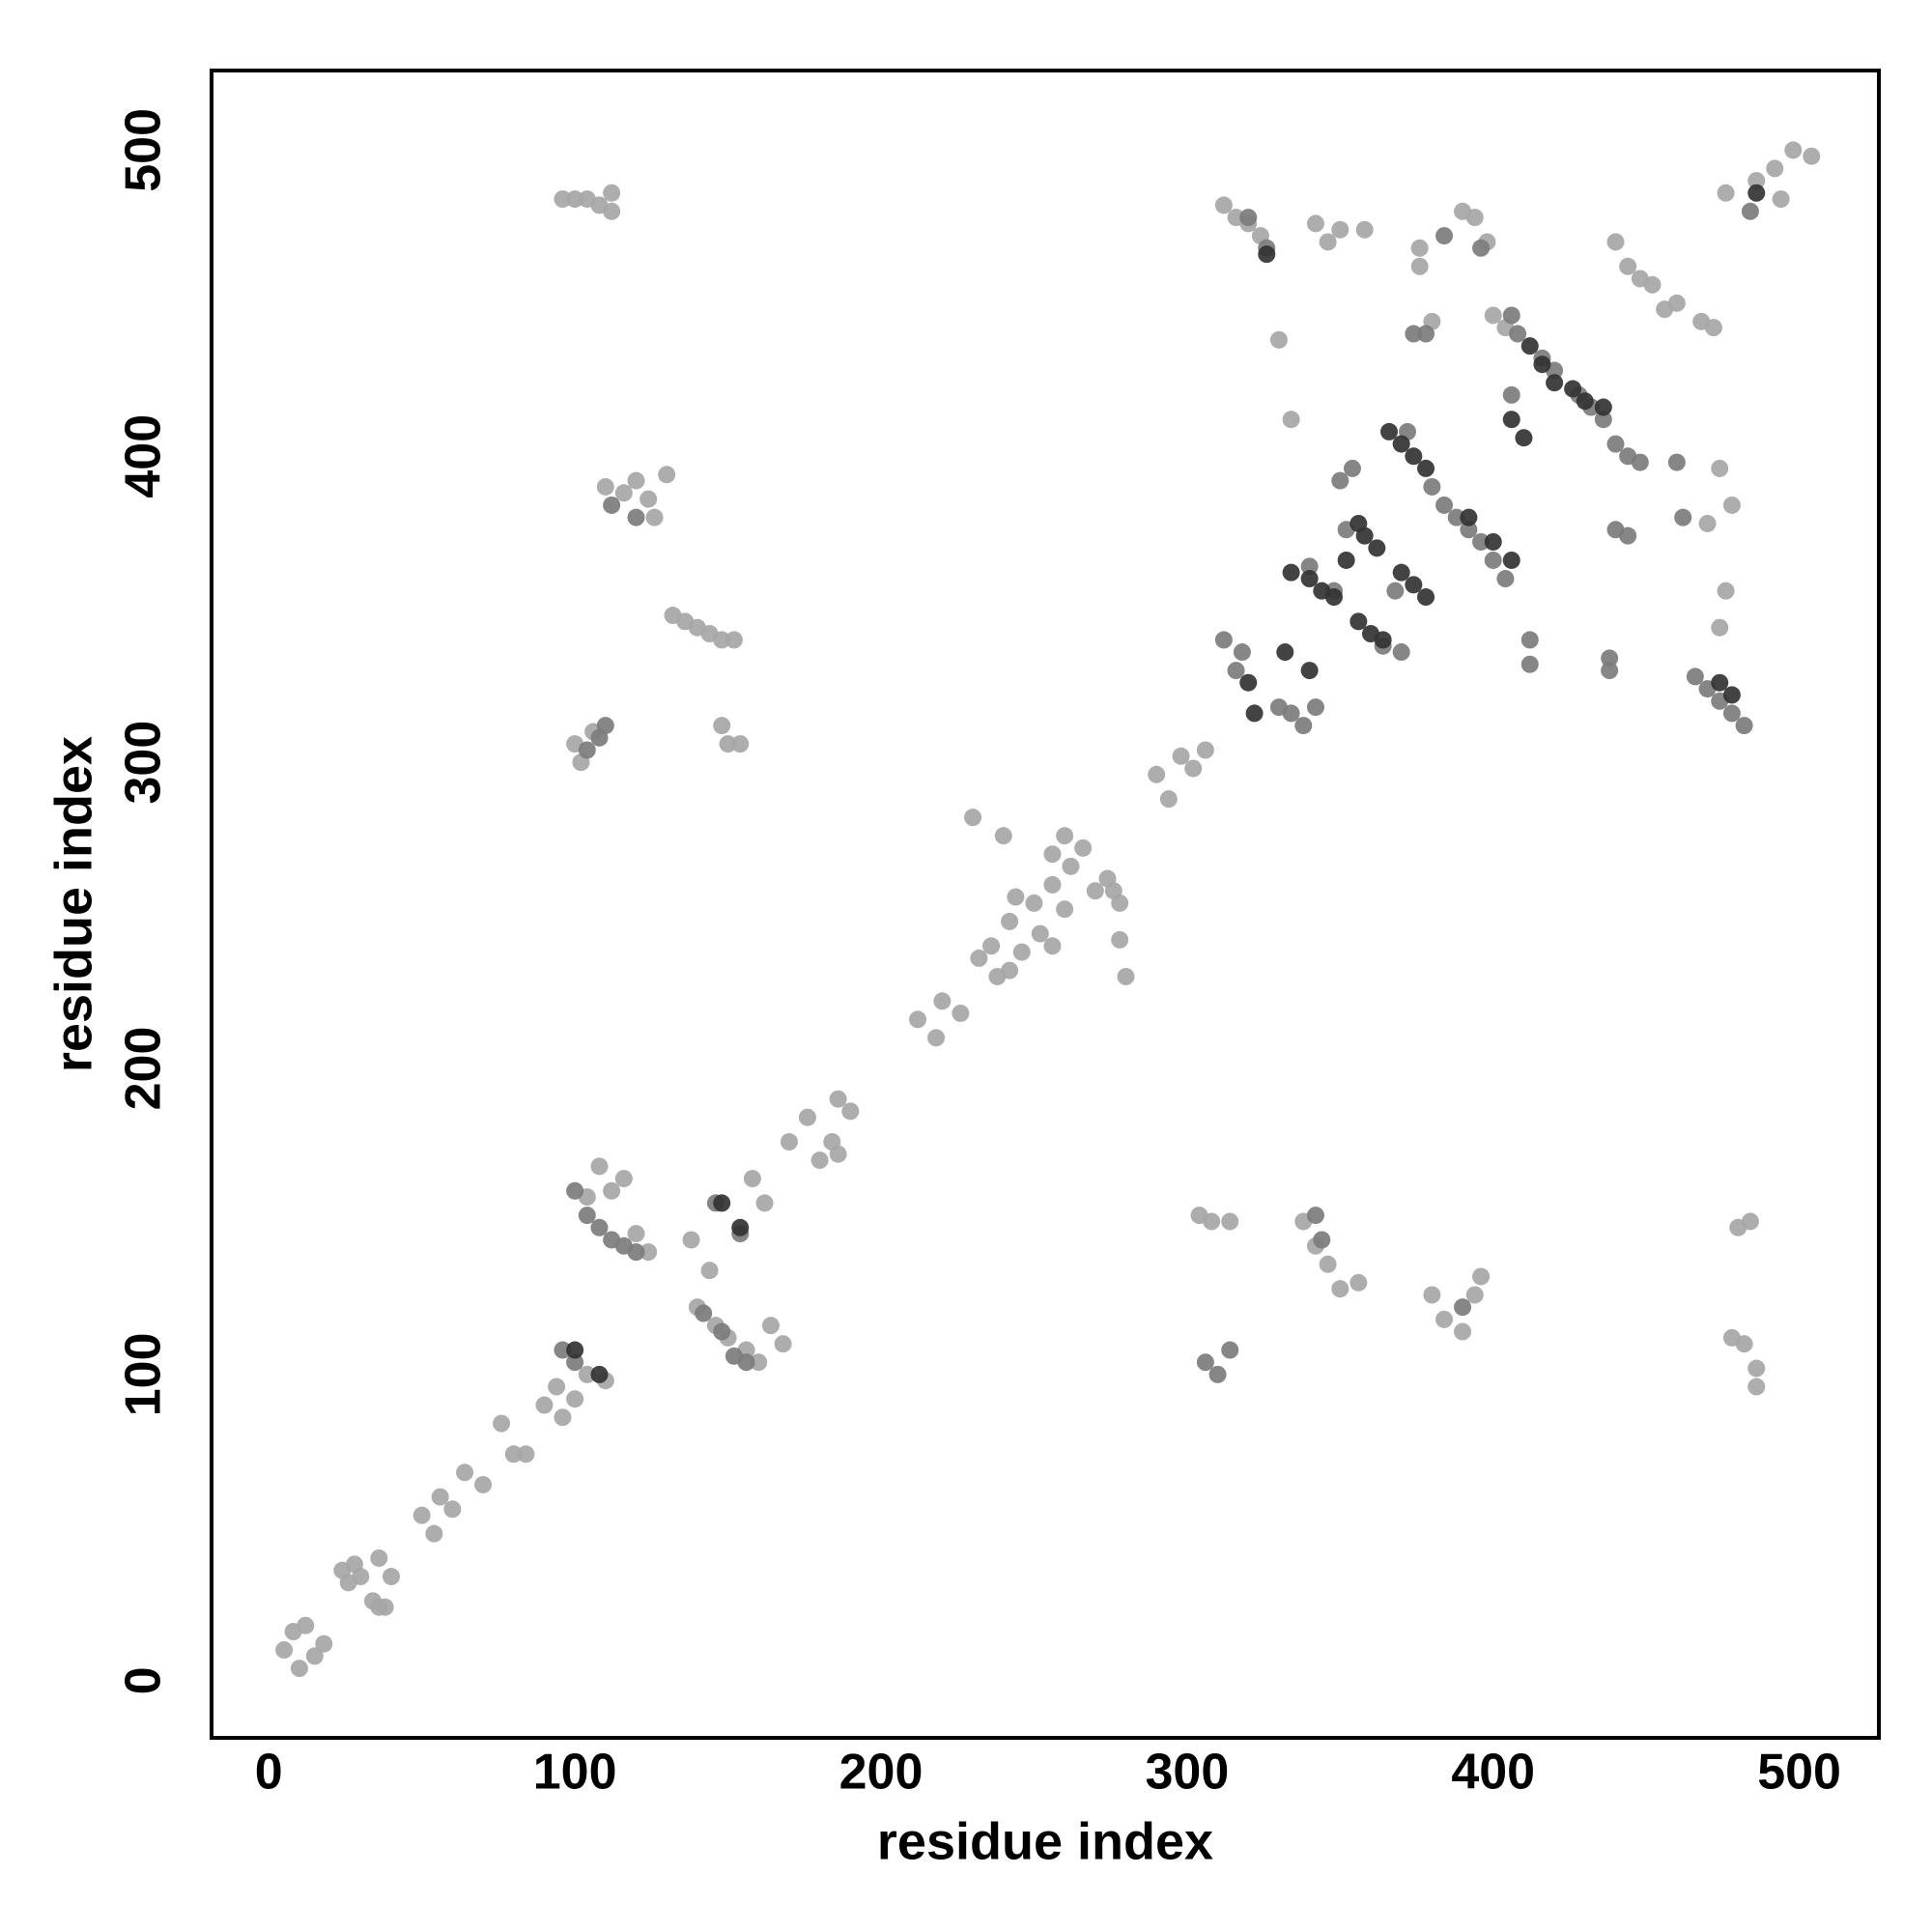 Image resolution: width=1932 pixels, height=1932 pixels. Describe the element at coordinates (73, 904) in the screenshot. I see `y-axis-title: residue index` at that location.